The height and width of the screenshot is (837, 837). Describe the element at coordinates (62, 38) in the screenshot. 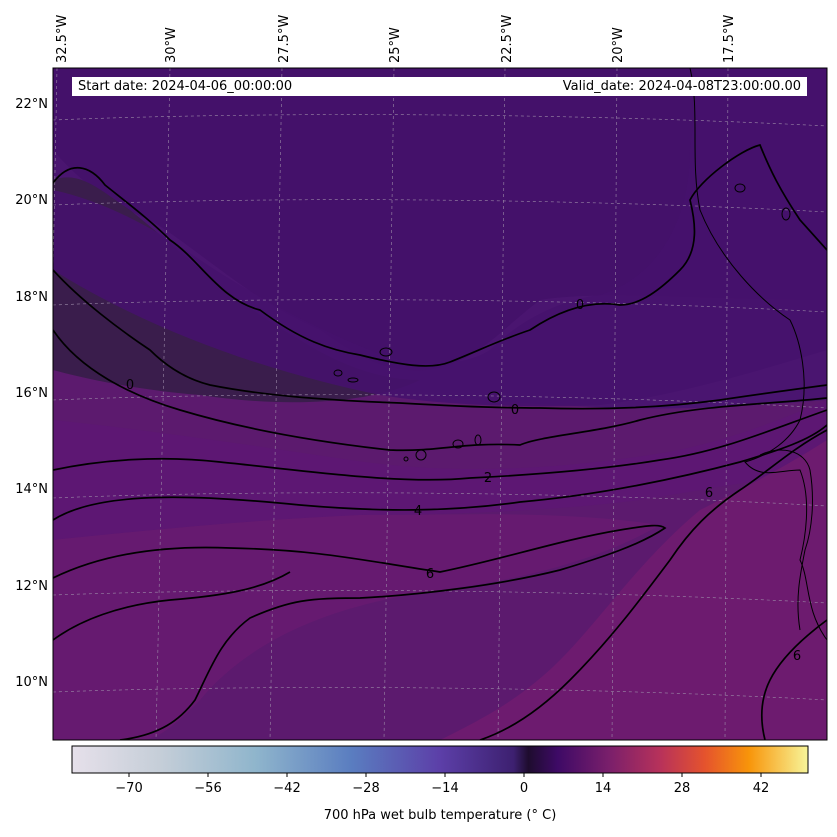

I see `longitude-label: 32.5°W` at that location.